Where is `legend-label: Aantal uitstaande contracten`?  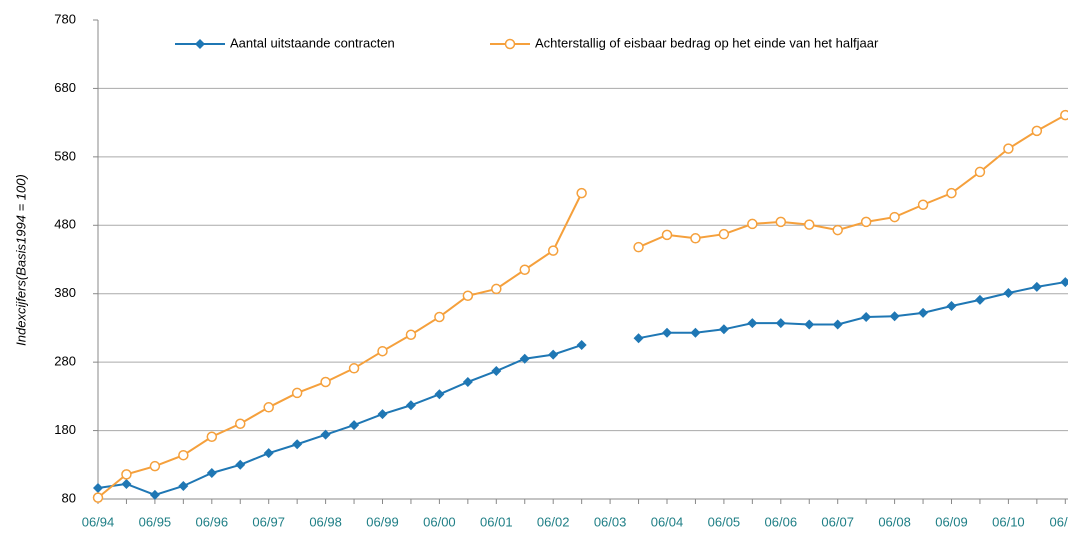 legend-label: Aantal uitstaande contracten is located at coordinates (312, 42).